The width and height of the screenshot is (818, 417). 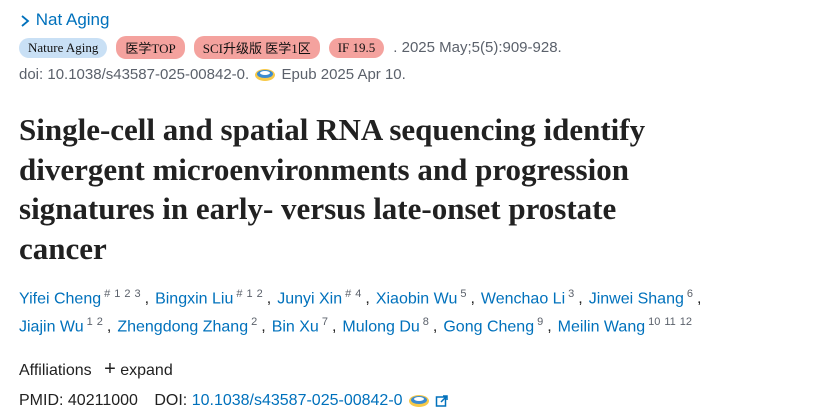 I want to click on doi-text: doi: 10.1038/s43587-025-00842-0., so click(x=134, y=74).